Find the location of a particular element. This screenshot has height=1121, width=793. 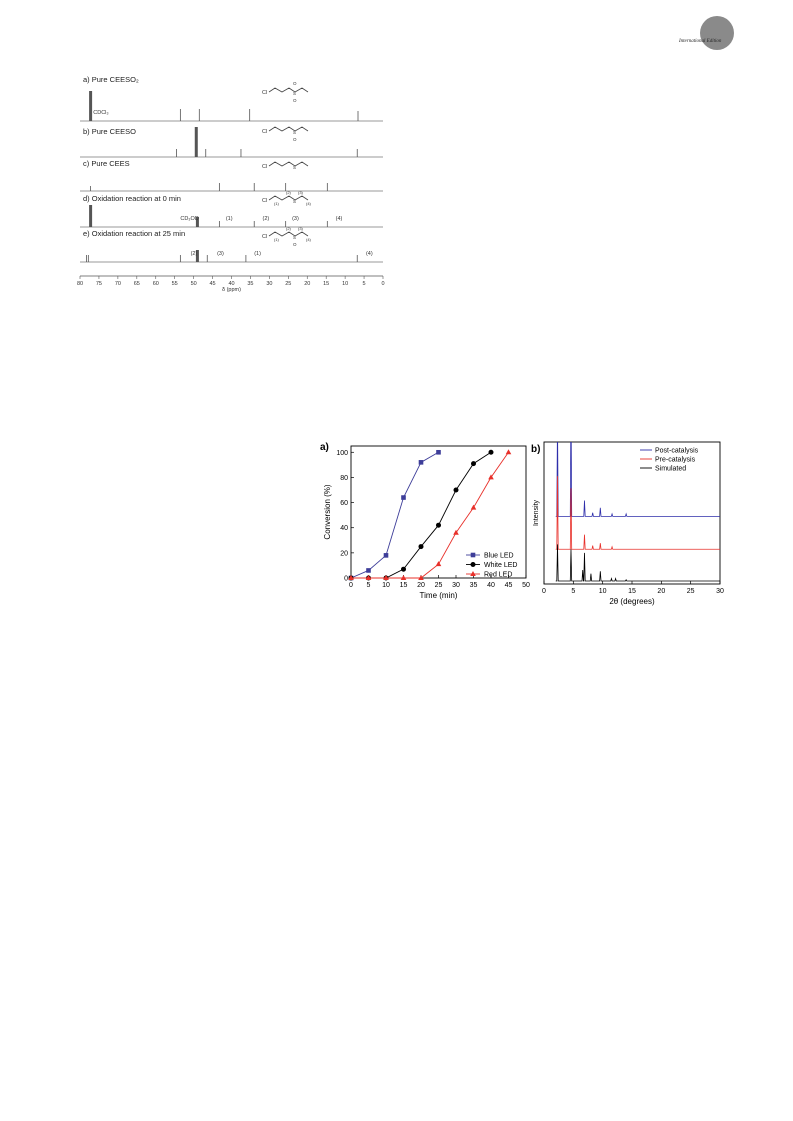

series-white-led is located at coordinates (421, 515).